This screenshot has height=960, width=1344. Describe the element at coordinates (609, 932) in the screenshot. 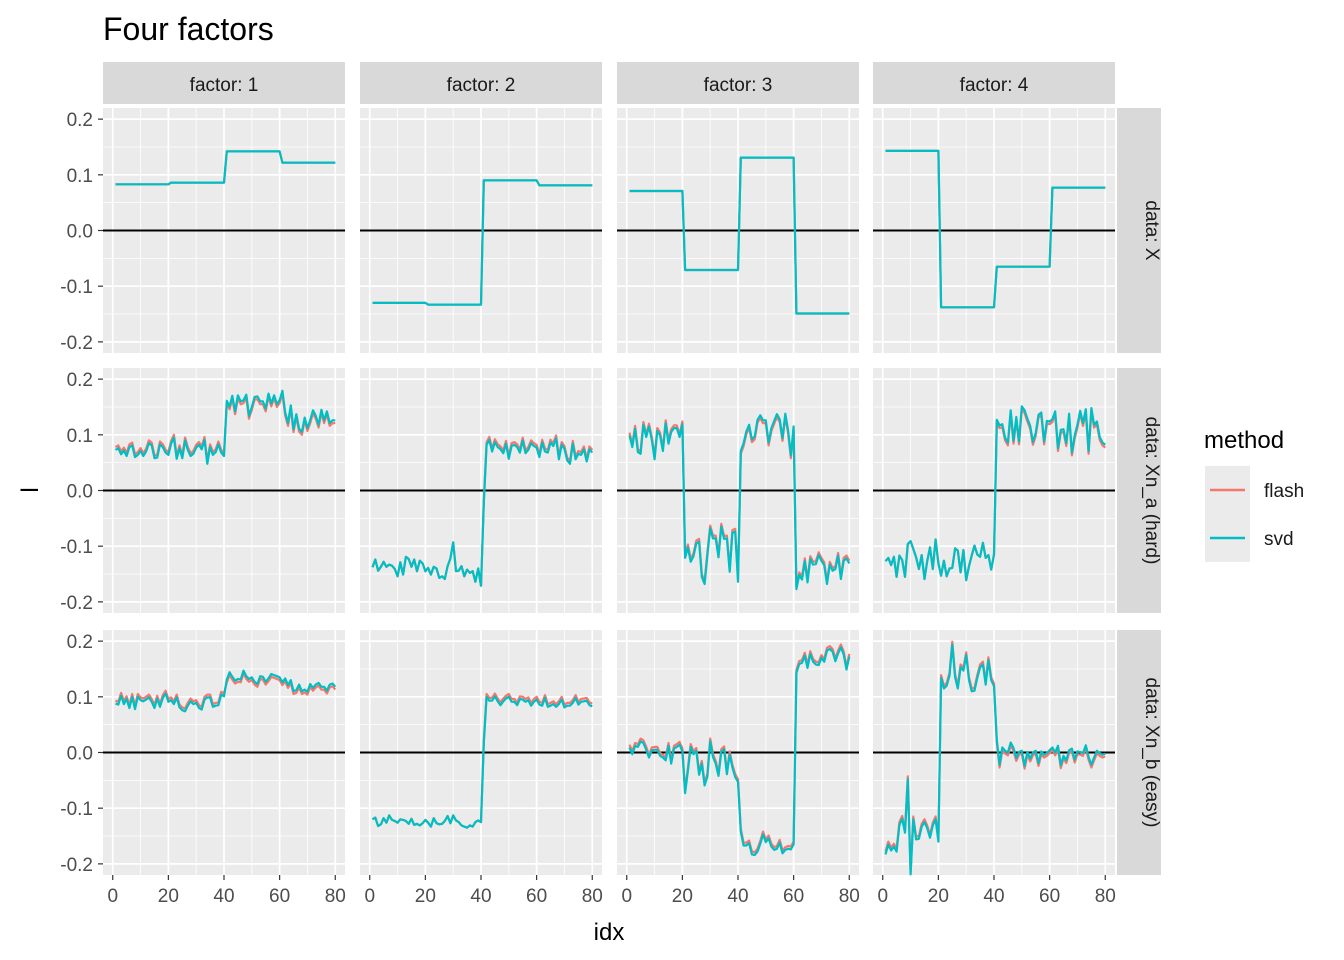

I see `x-axis-label: idx` at that location.